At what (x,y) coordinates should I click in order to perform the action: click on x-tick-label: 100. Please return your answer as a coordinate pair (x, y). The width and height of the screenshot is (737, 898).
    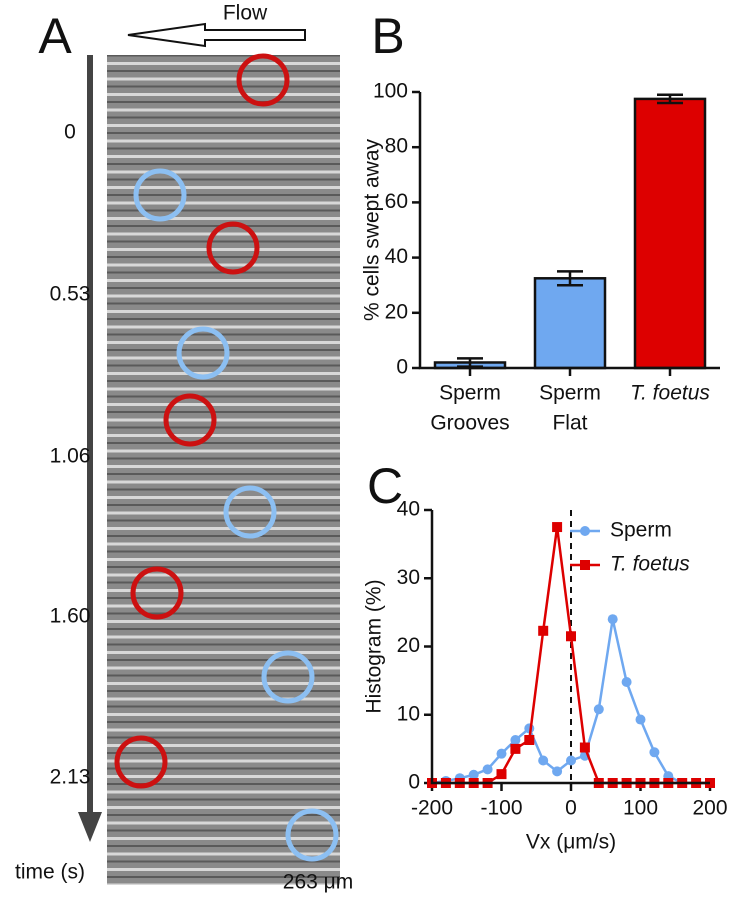
    Looking at the image, I should click on (640, 808).